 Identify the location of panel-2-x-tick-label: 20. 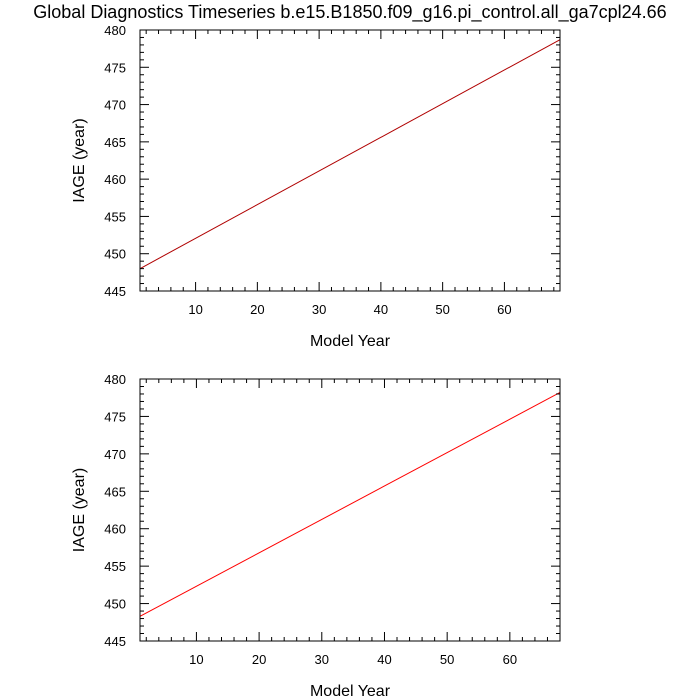
(259, 659).